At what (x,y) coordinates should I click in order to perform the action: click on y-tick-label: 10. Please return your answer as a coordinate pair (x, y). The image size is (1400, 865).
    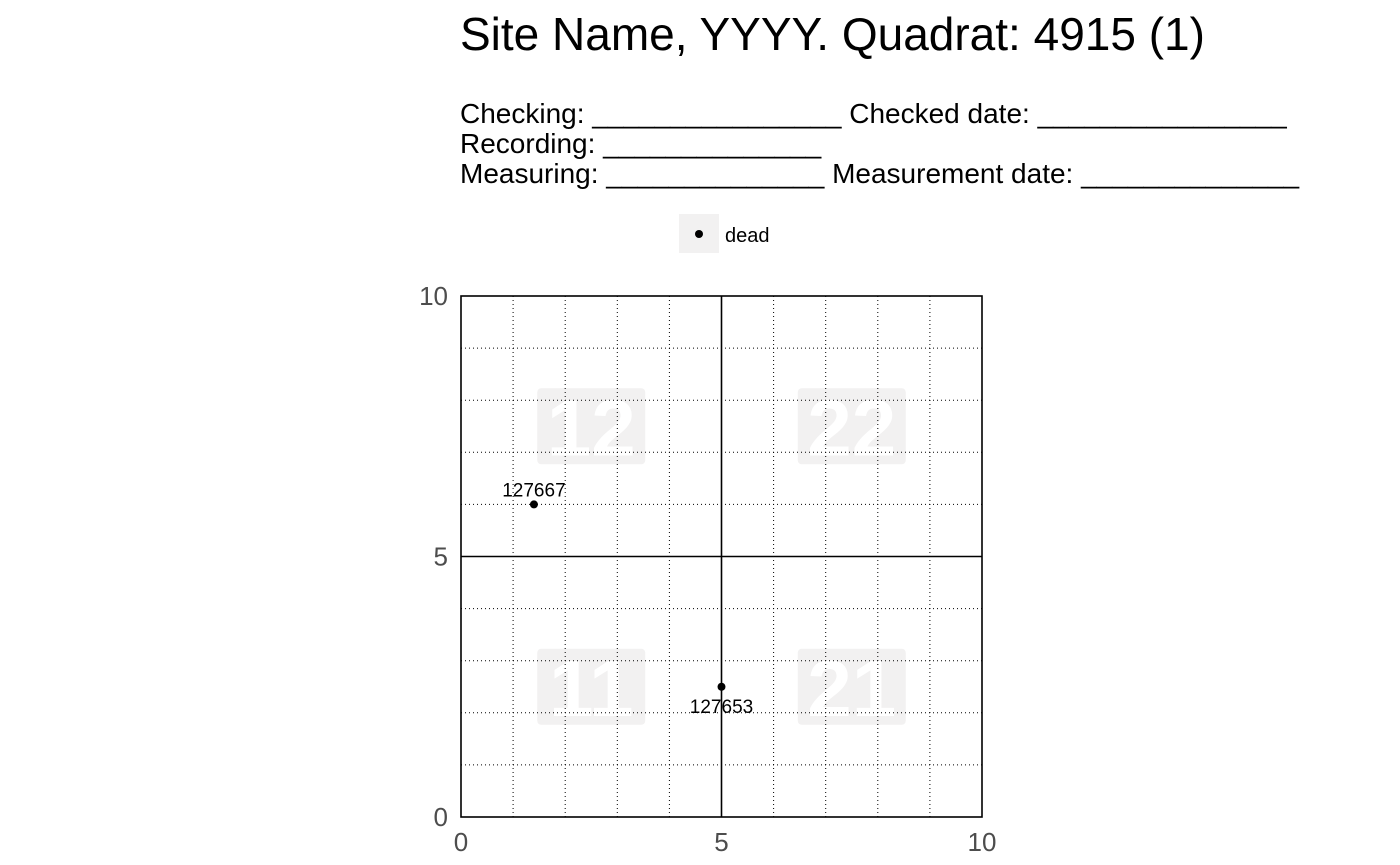
    Looking at the image, I should click on (433, 296).